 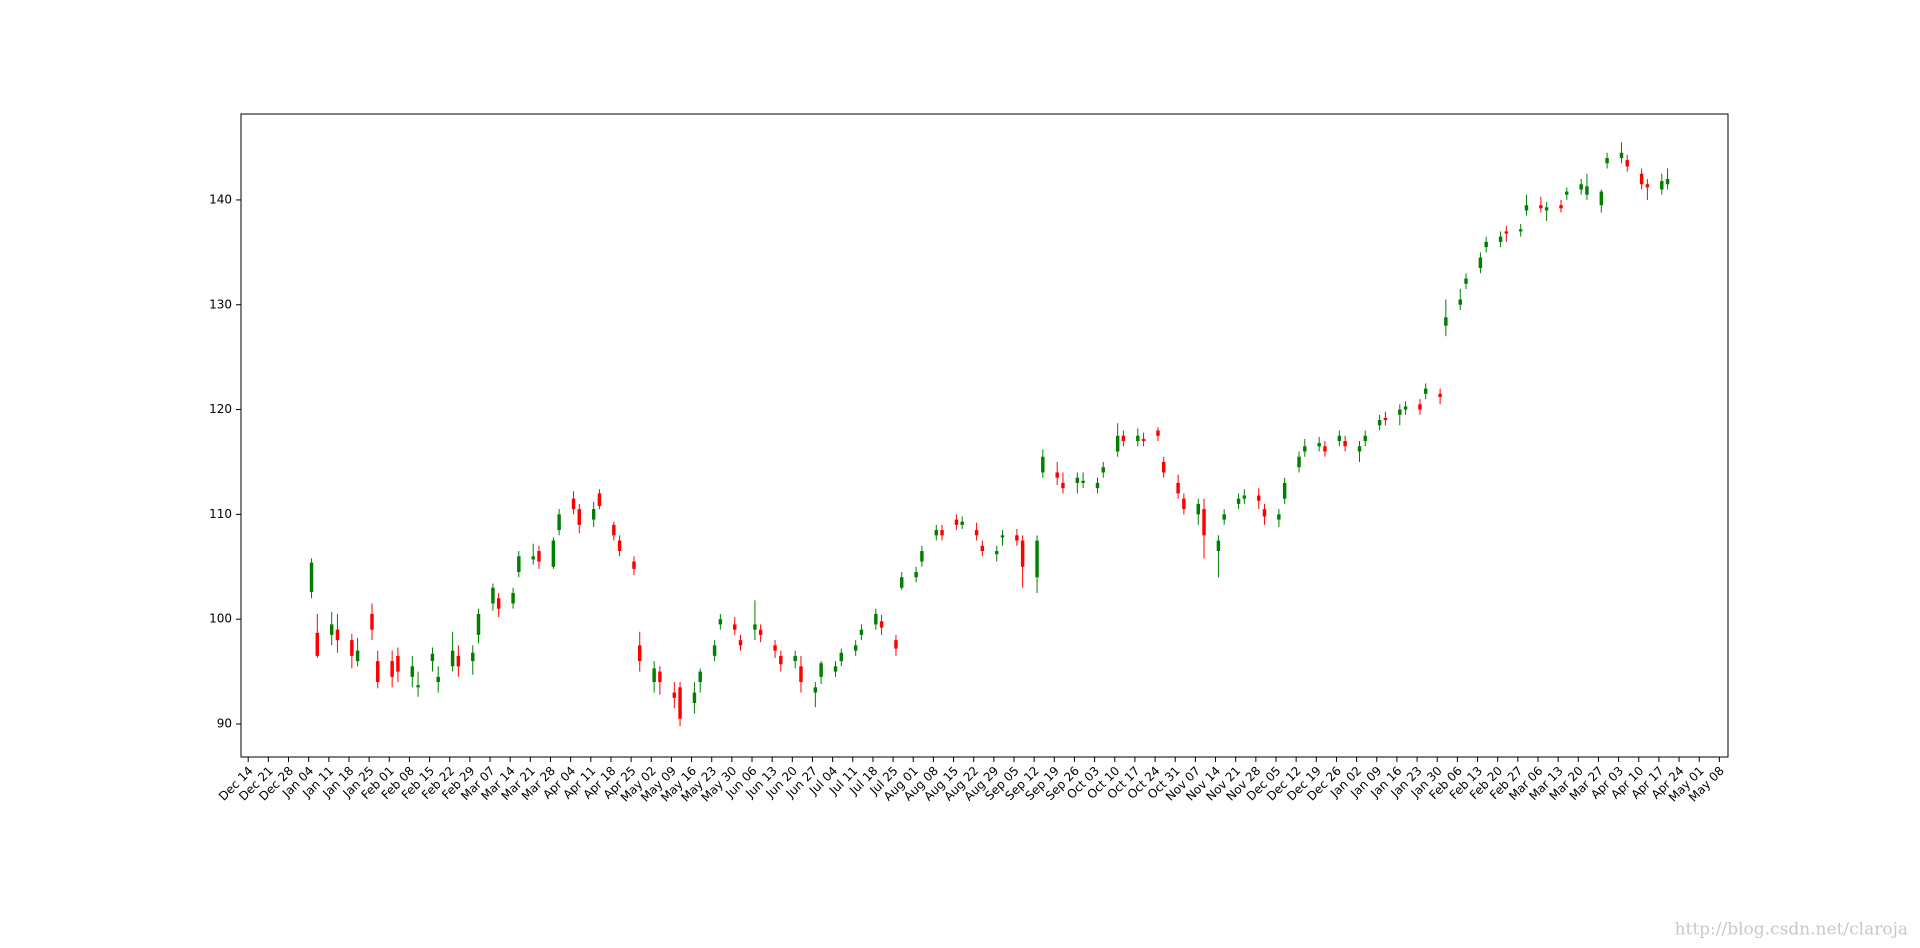 I want to click on y-tick-label: 110, so click(x=220, y=514).